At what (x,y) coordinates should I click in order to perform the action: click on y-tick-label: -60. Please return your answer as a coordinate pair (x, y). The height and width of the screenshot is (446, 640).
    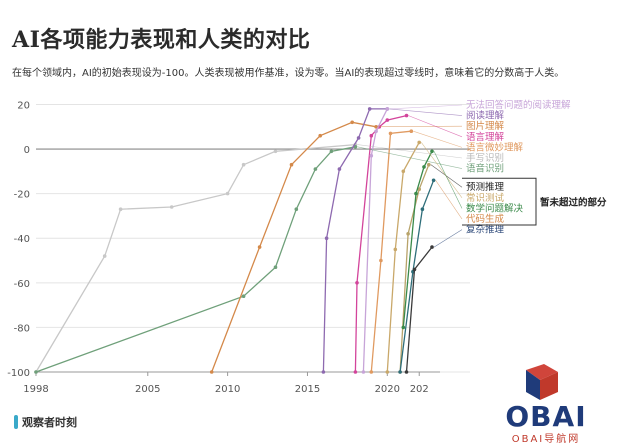
    Looking at the image, I should click on (22, 284).